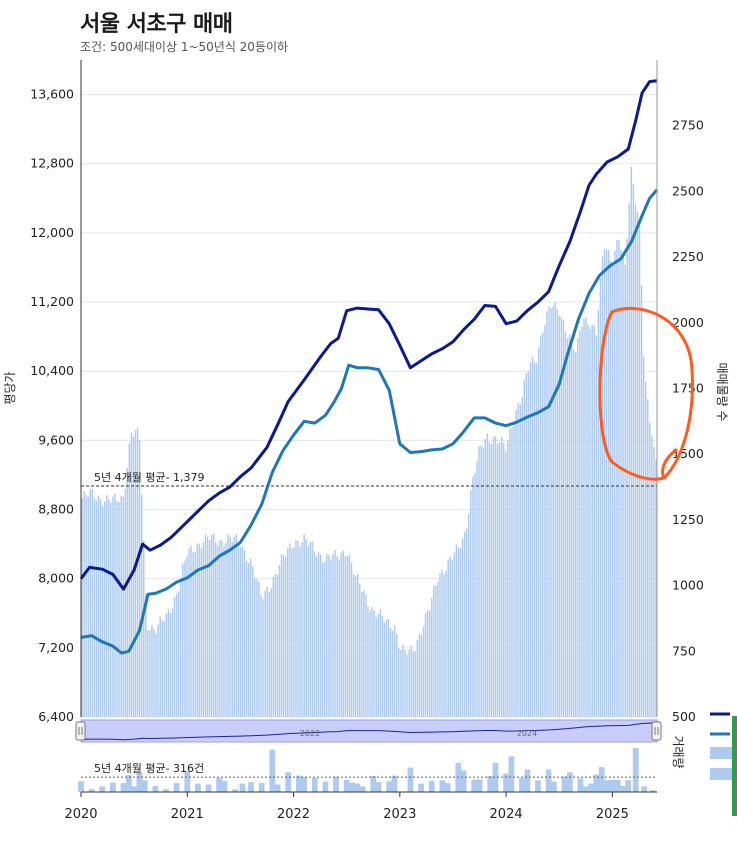 The height and width of the screenshot is (842, 737). I want to click on legend, so click(723, 764).